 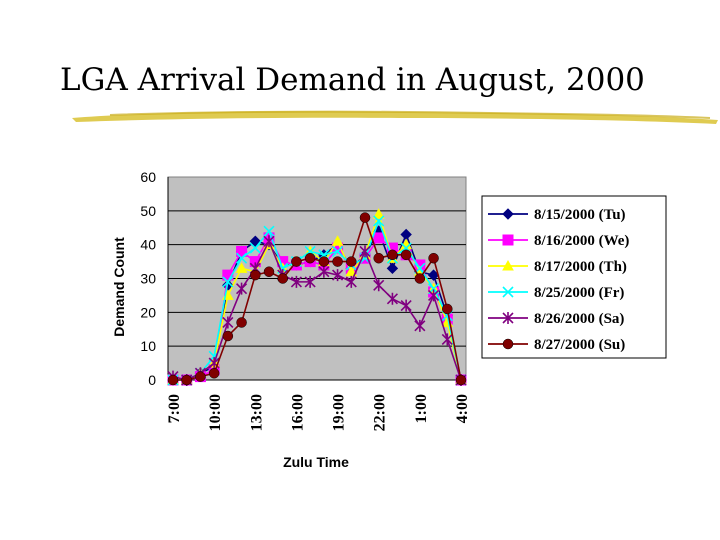 What do you see at coordinates (581, 241) in the screenshot?
I see `legend-label-1: 8/16/2000 (We)` at bounding box center [581, 241].